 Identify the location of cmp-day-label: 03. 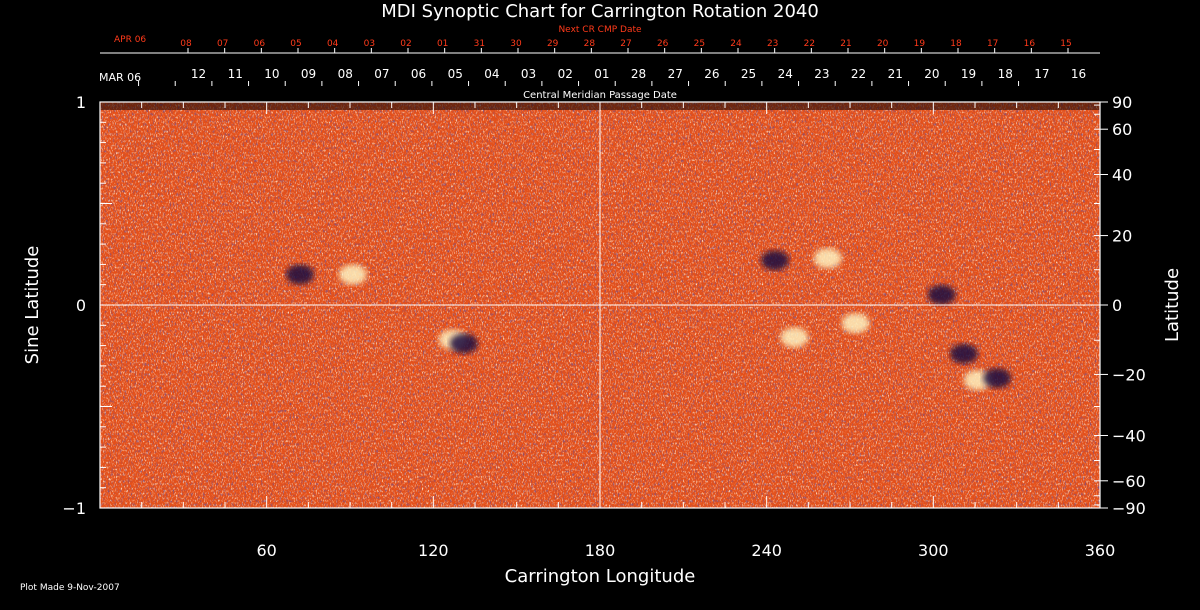
(528, 74).